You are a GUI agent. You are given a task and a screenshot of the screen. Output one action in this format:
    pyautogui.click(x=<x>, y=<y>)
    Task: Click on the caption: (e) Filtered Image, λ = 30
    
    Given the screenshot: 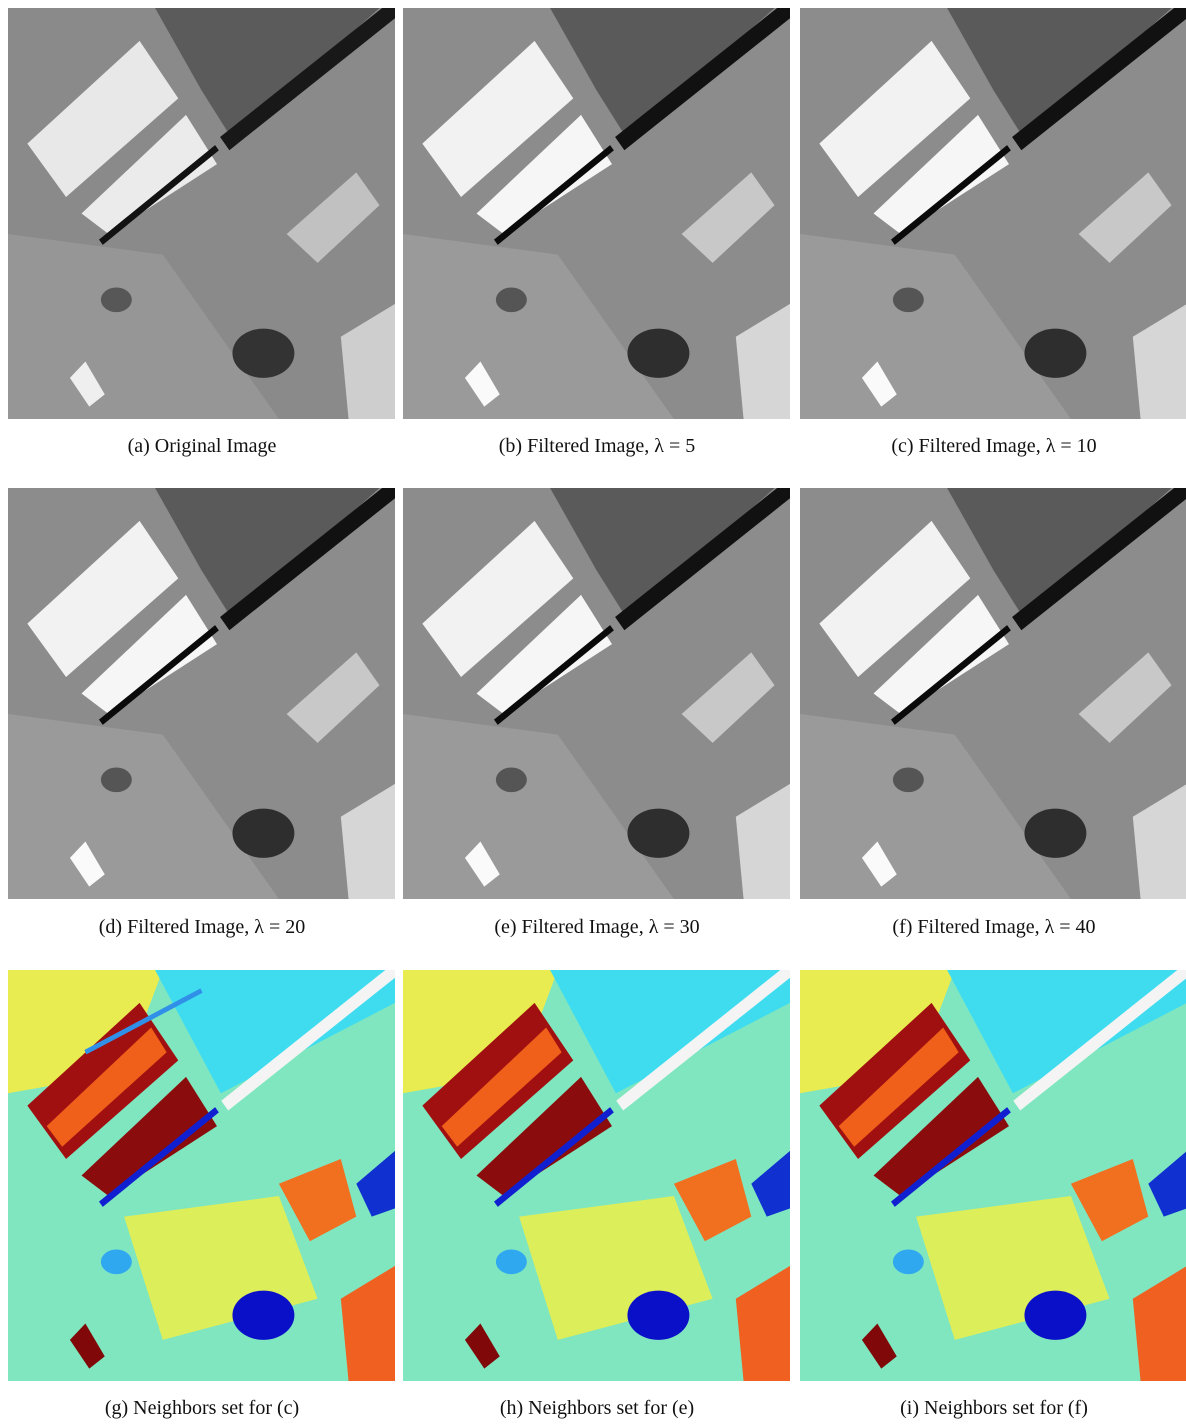 What is the action you would take?
    pyautogui.click(x=597, y=927)
    